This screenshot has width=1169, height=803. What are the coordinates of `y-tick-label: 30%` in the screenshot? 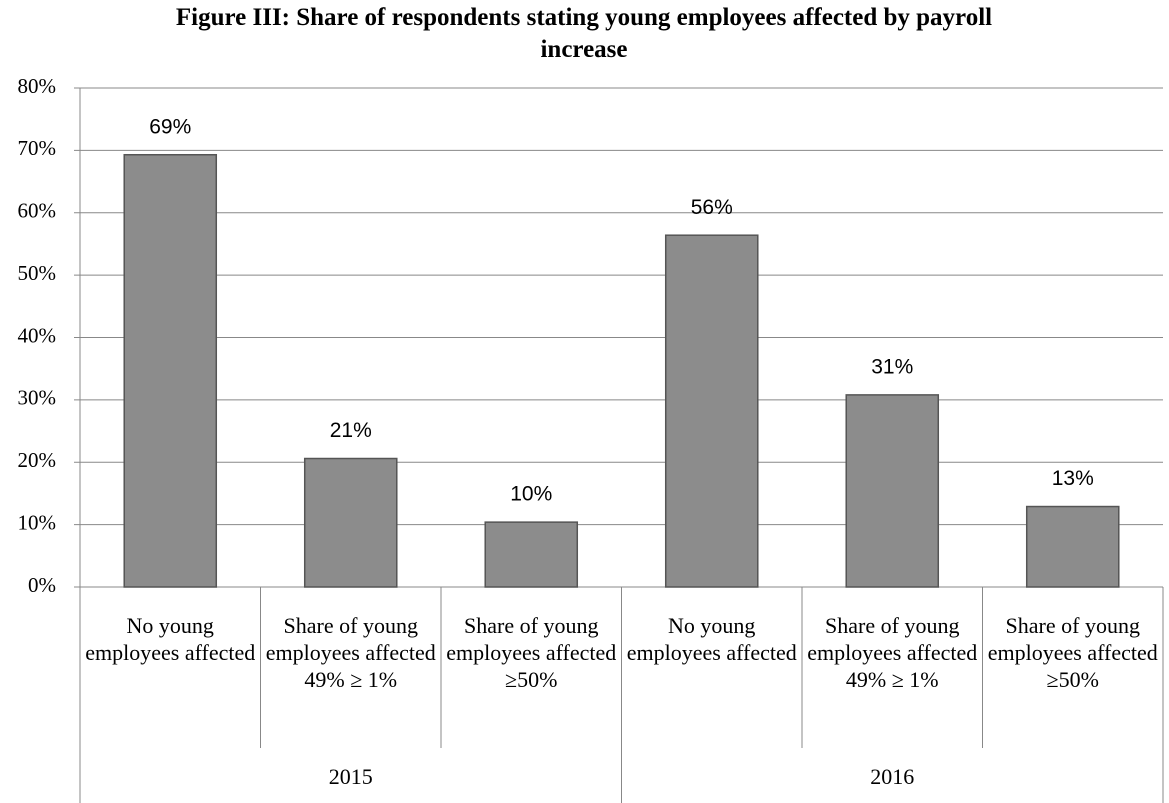 It's located at (37, 398).